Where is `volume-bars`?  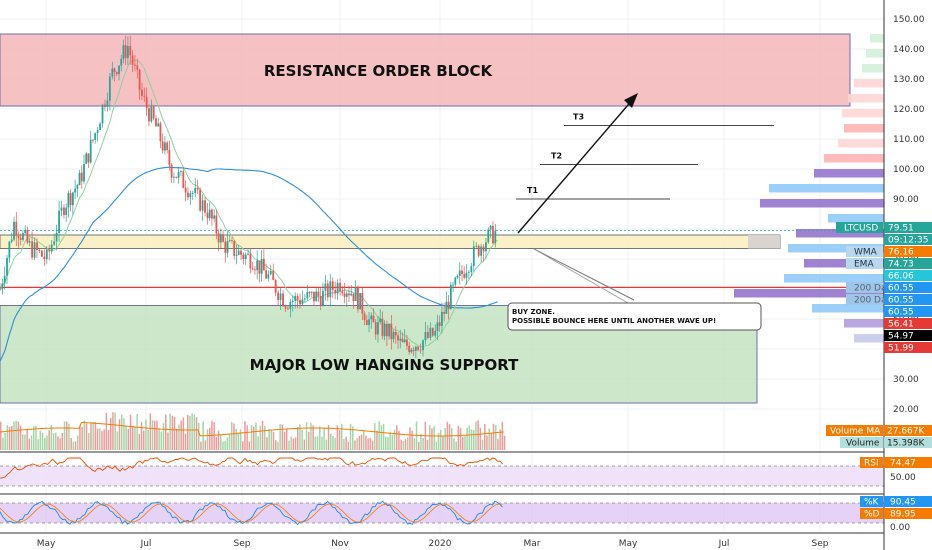
volume-bars is located at coordinates (253, 431).